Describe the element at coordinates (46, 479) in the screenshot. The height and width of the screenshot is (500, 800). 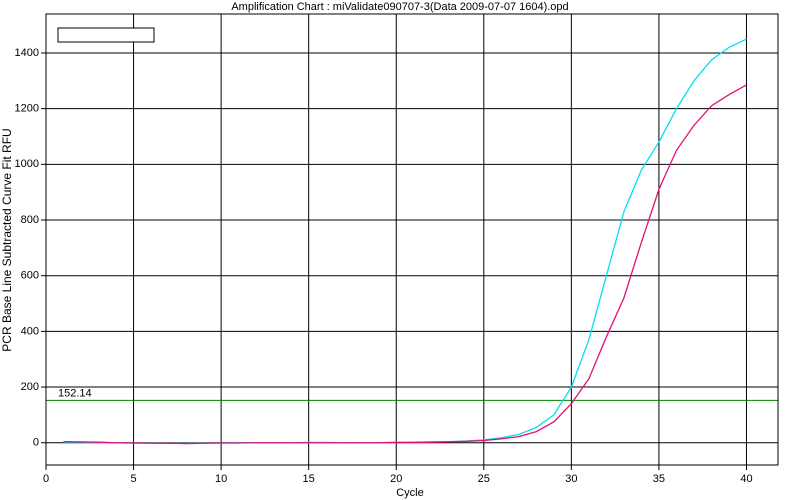
I see `x-tick-label: 0` at that location.